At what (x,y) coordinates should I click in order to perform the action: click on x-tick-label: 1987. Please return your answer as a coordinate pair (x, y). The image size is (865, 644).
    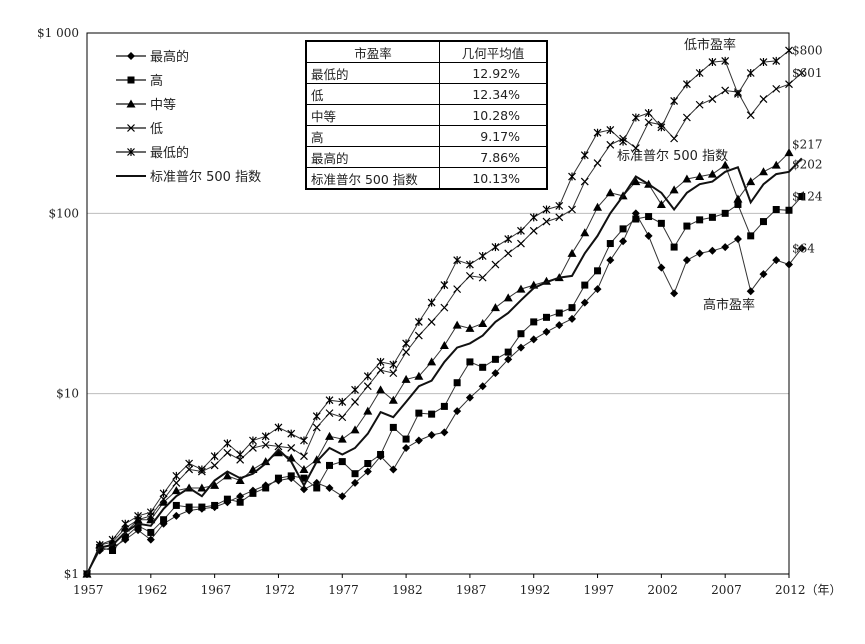
    Looking at the image, I should click on (471, 590).